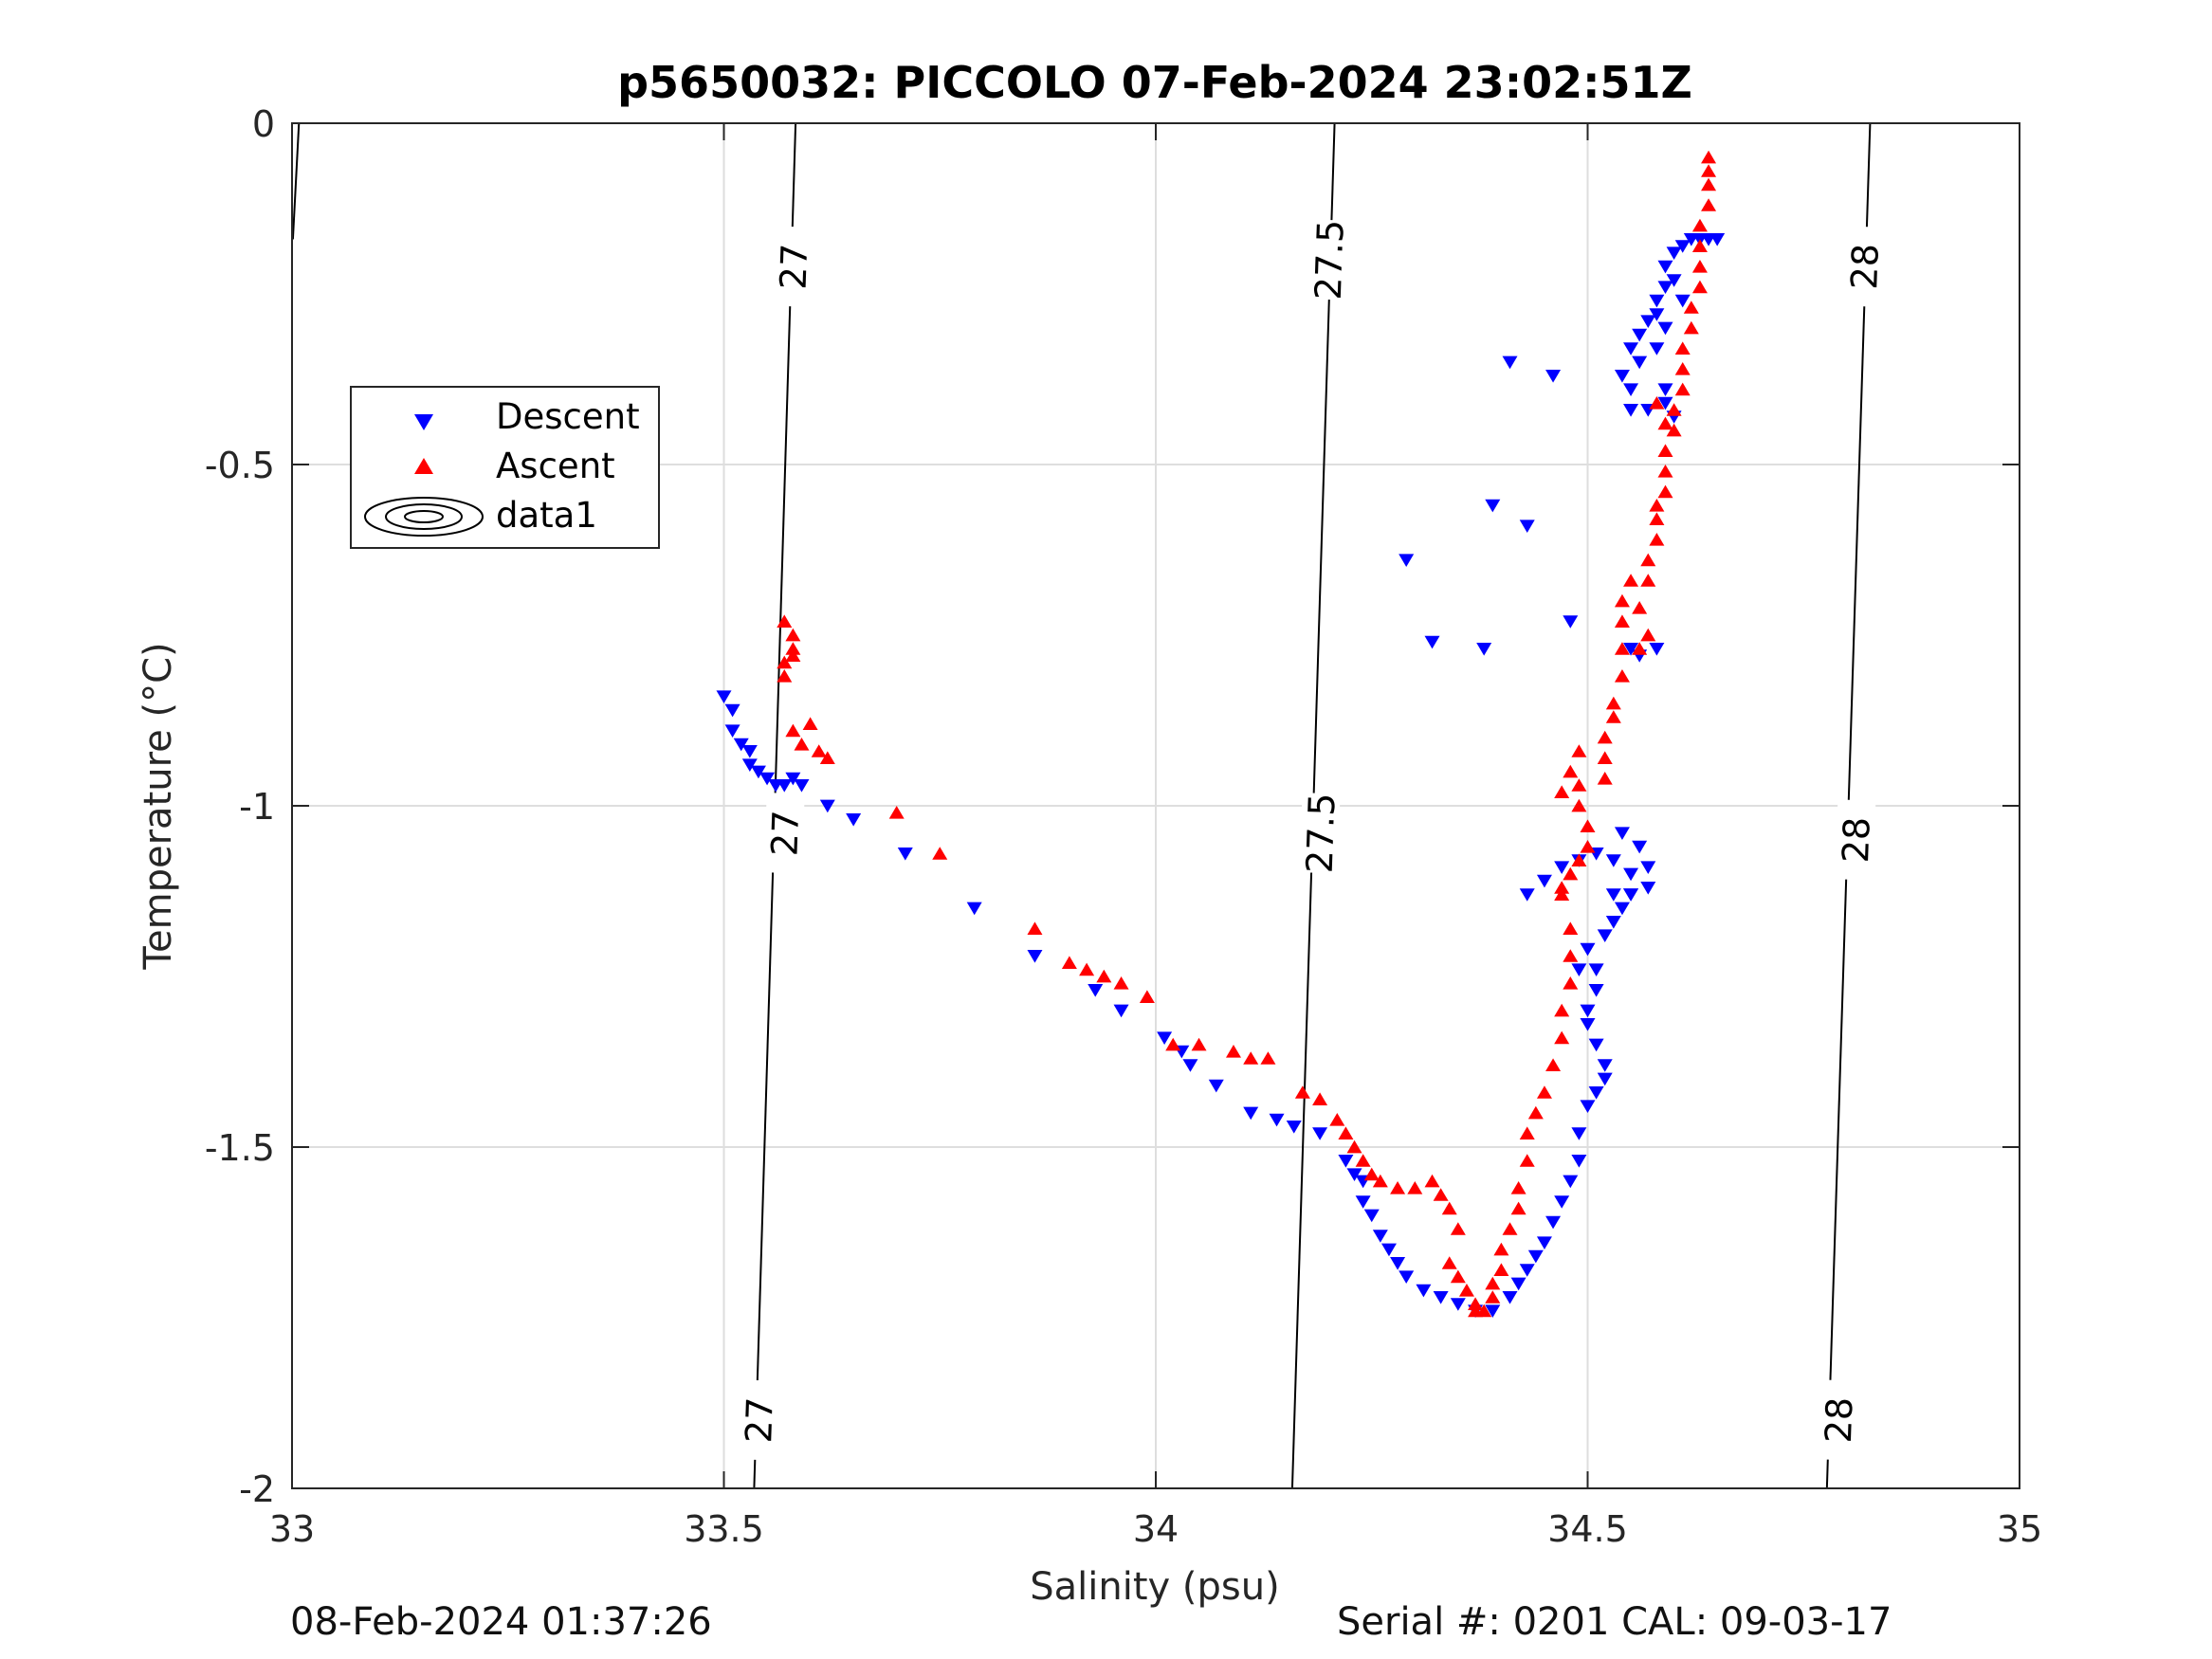 This screenshot has width=2212, height=1659. I want to click on legend: Descent Ascent data1, so click(505, 467).